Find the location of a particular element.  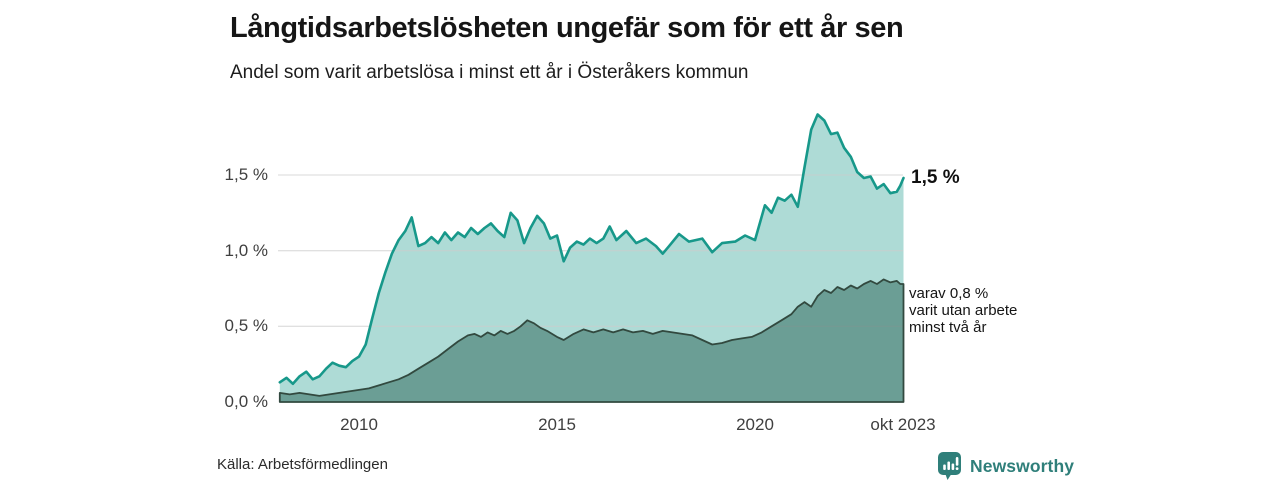

brand-lockup: Newsworthy is located at coordinates (1005, 465).